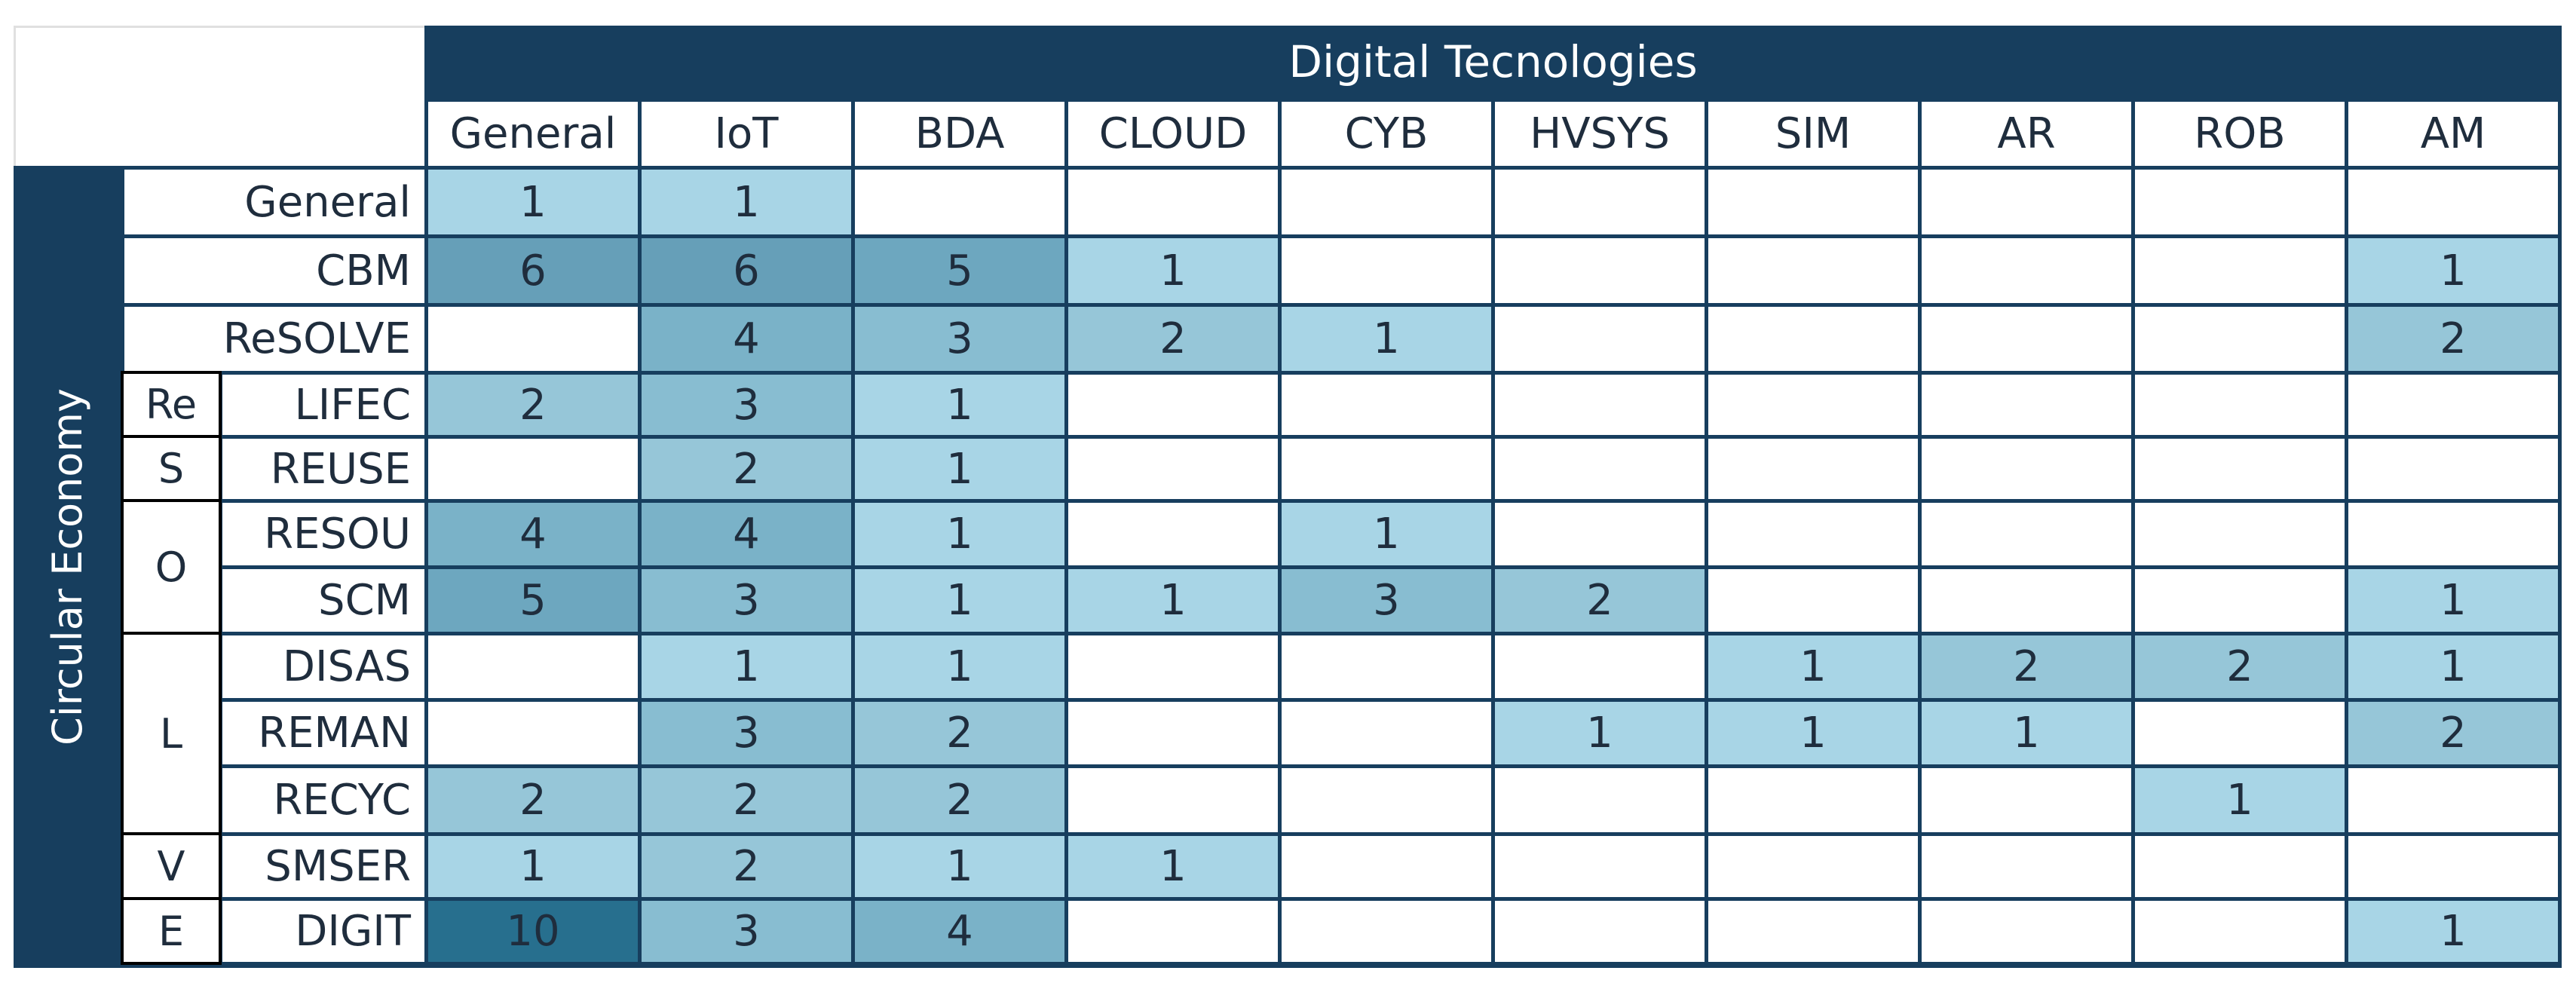  I want to click on cell-reuse-bda: 1, so click(959, 469).